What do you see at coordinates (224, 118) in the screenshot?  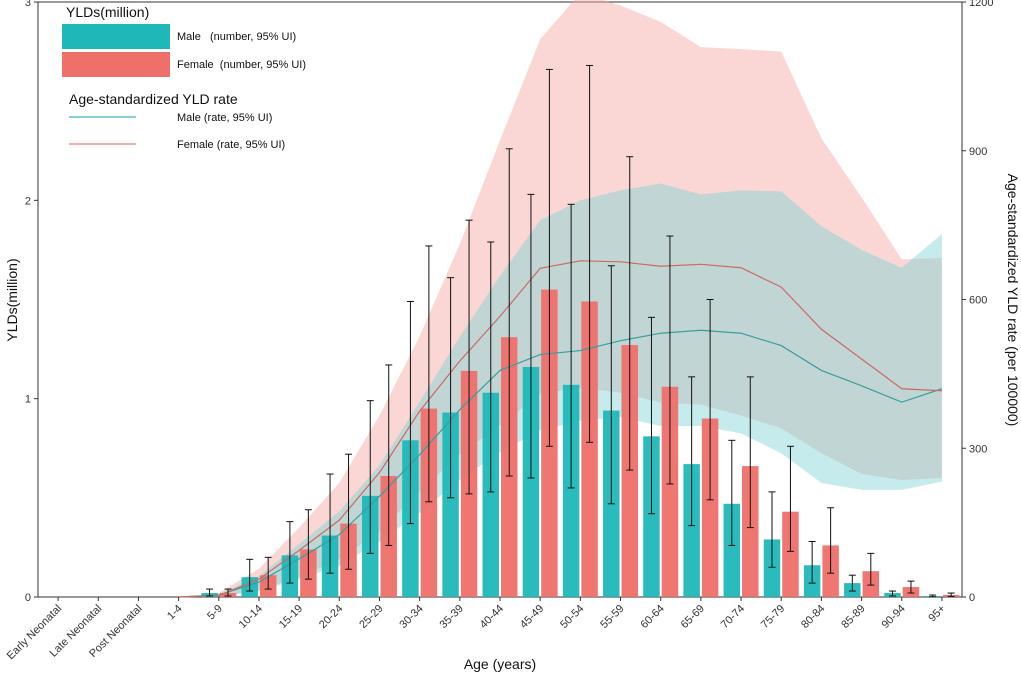 I see `legend-male-rate-label: Male (rate, 95% UI)` at bounding box center [224, 118].